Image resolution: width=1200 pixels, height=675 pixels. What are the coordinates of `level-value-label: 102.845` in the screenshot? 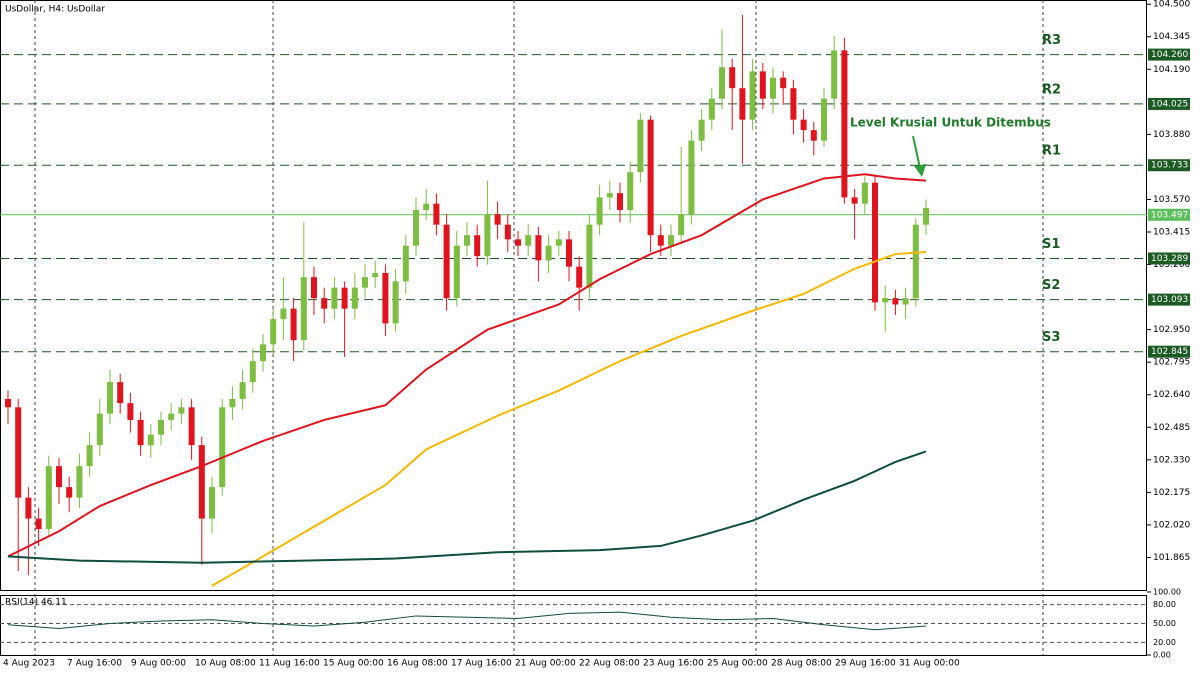 It's located at (1169, 352).